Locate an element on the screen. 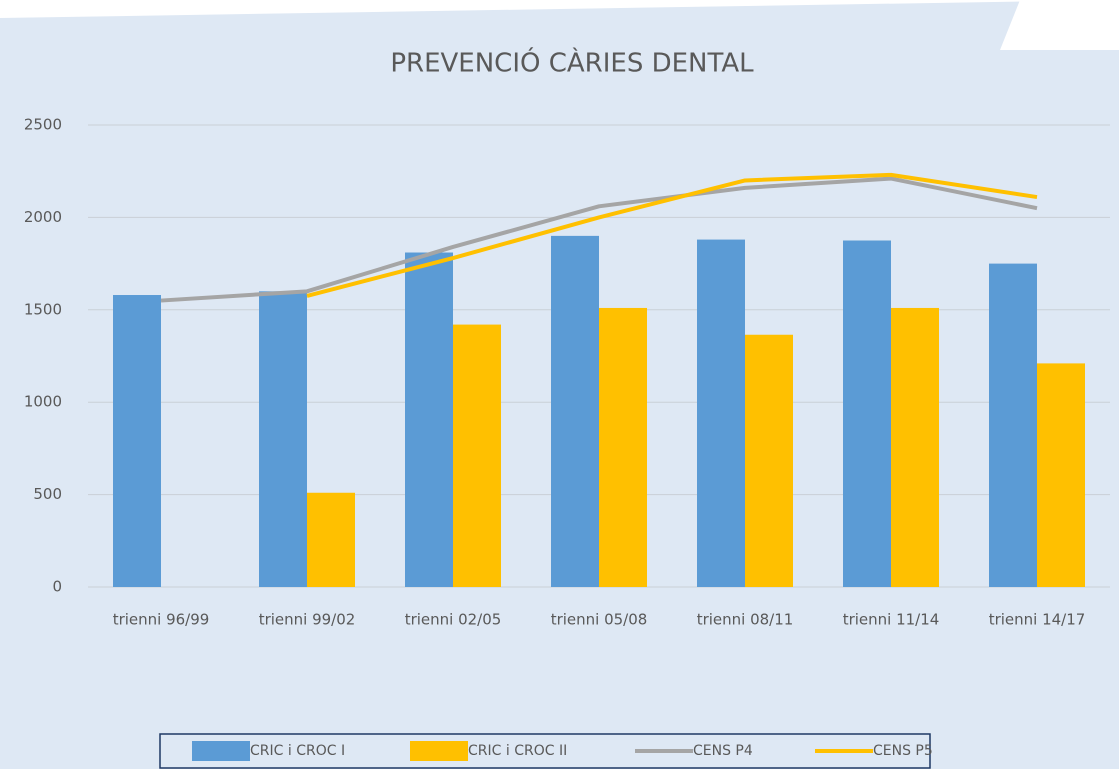  x-tick-label: trienni 11/14 is located at coordinates (891, 620).